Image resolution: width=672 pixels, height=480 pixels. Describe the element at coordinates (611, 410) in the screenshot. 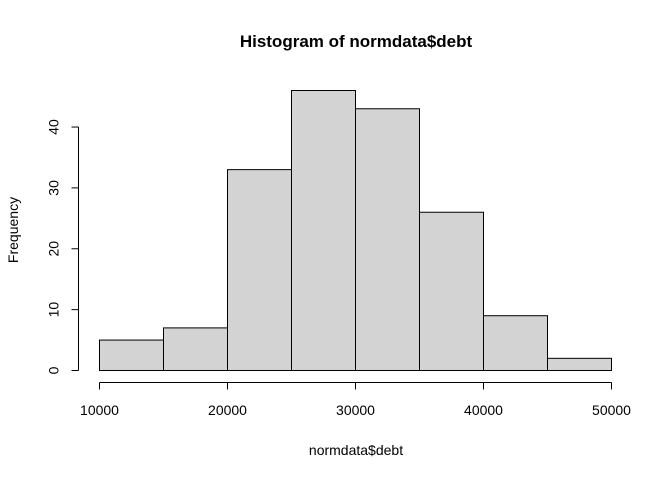

I see `x-tick-label: 50000` at that location.